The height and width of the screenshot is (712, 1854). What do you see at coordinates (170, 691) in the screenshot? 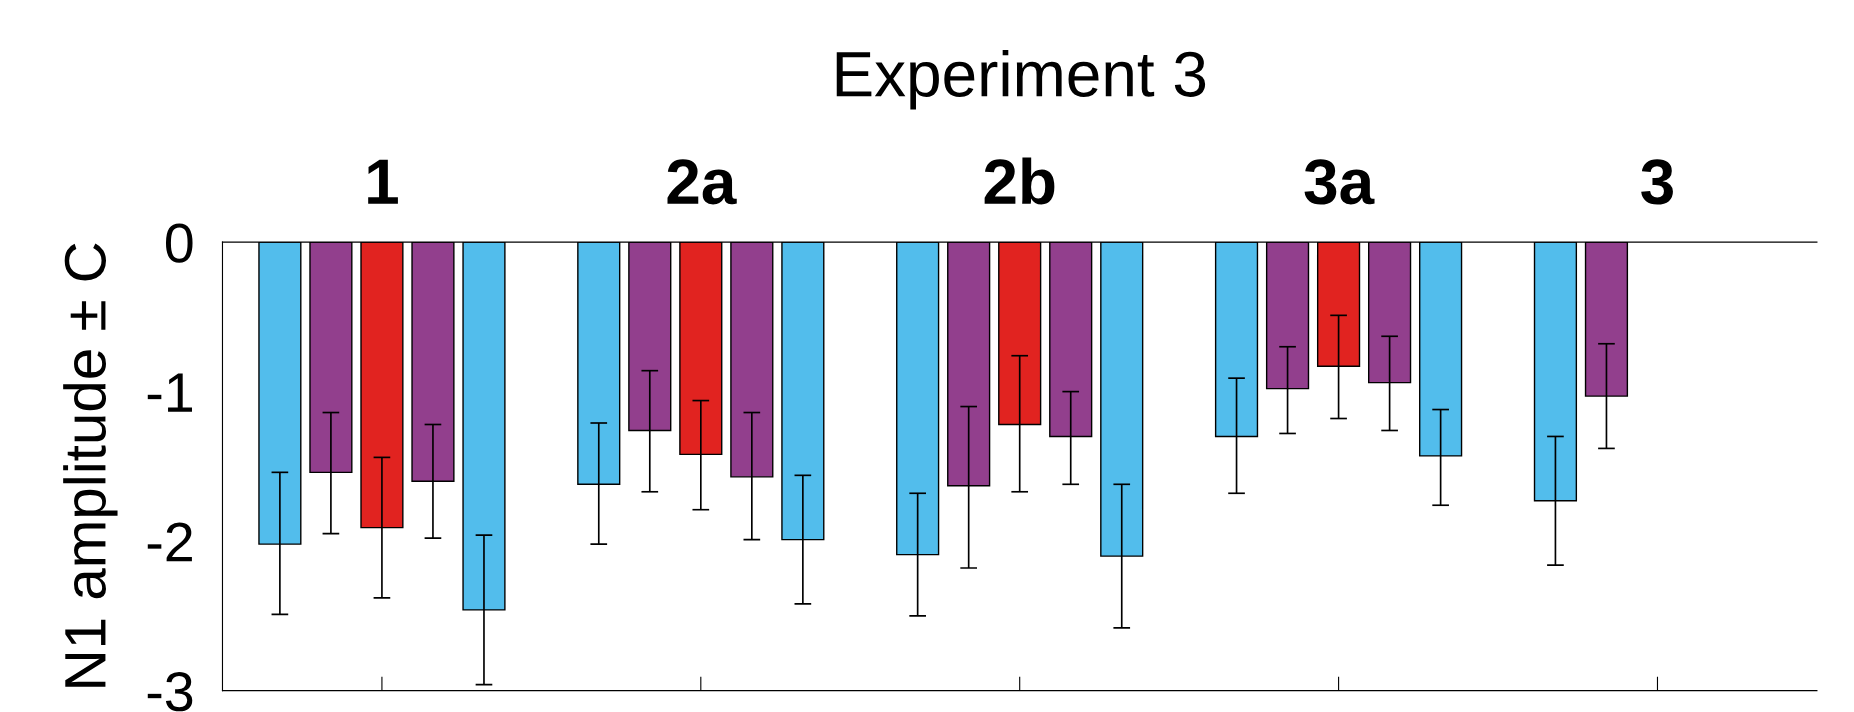
I see `y-tick-label: -3` at bounding box center [170, 691].